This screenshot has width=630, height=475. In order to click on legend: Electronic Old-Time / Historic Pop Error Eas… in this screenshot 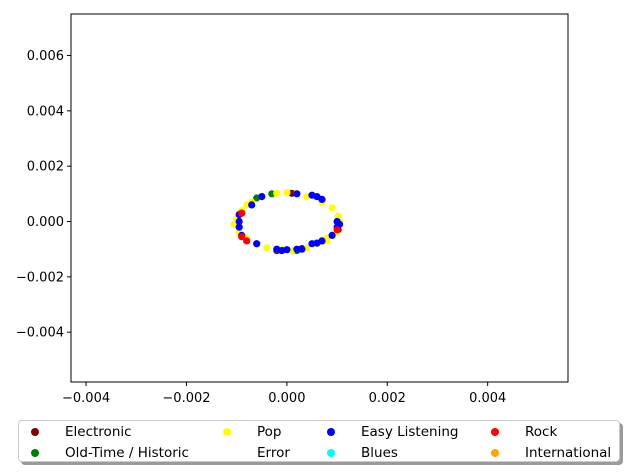, I will do `click(319, 441)`.